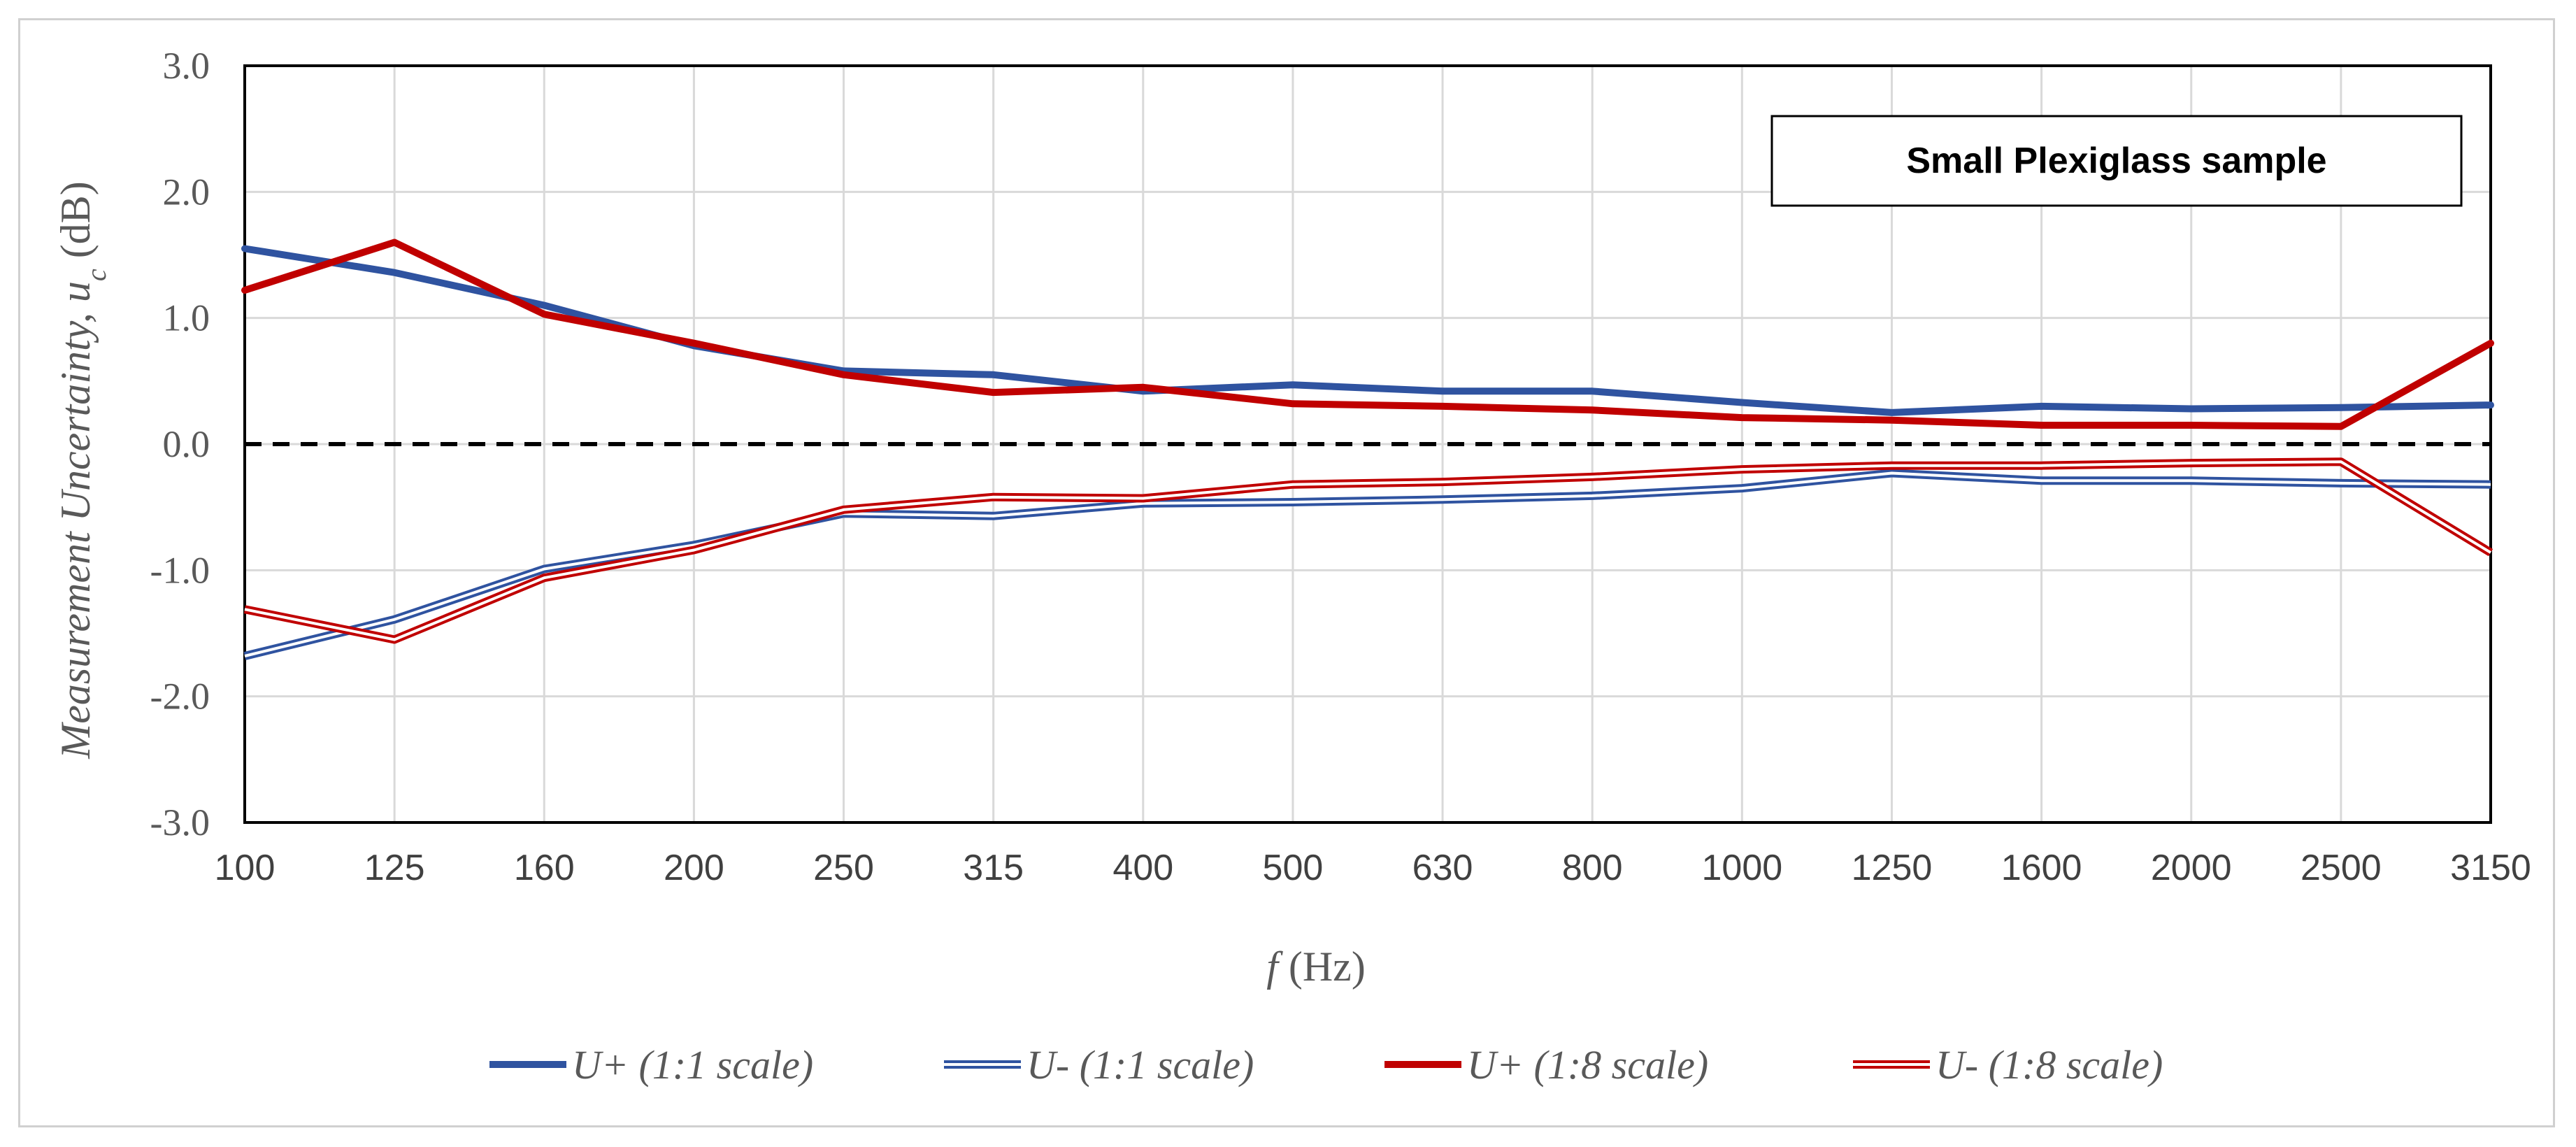 This screenshot has width=2576, height=1147. What do you see at coordinates (394, 868) in the screenshot?
I see `x-tick-label: 125` at bounding box center [394, 868].